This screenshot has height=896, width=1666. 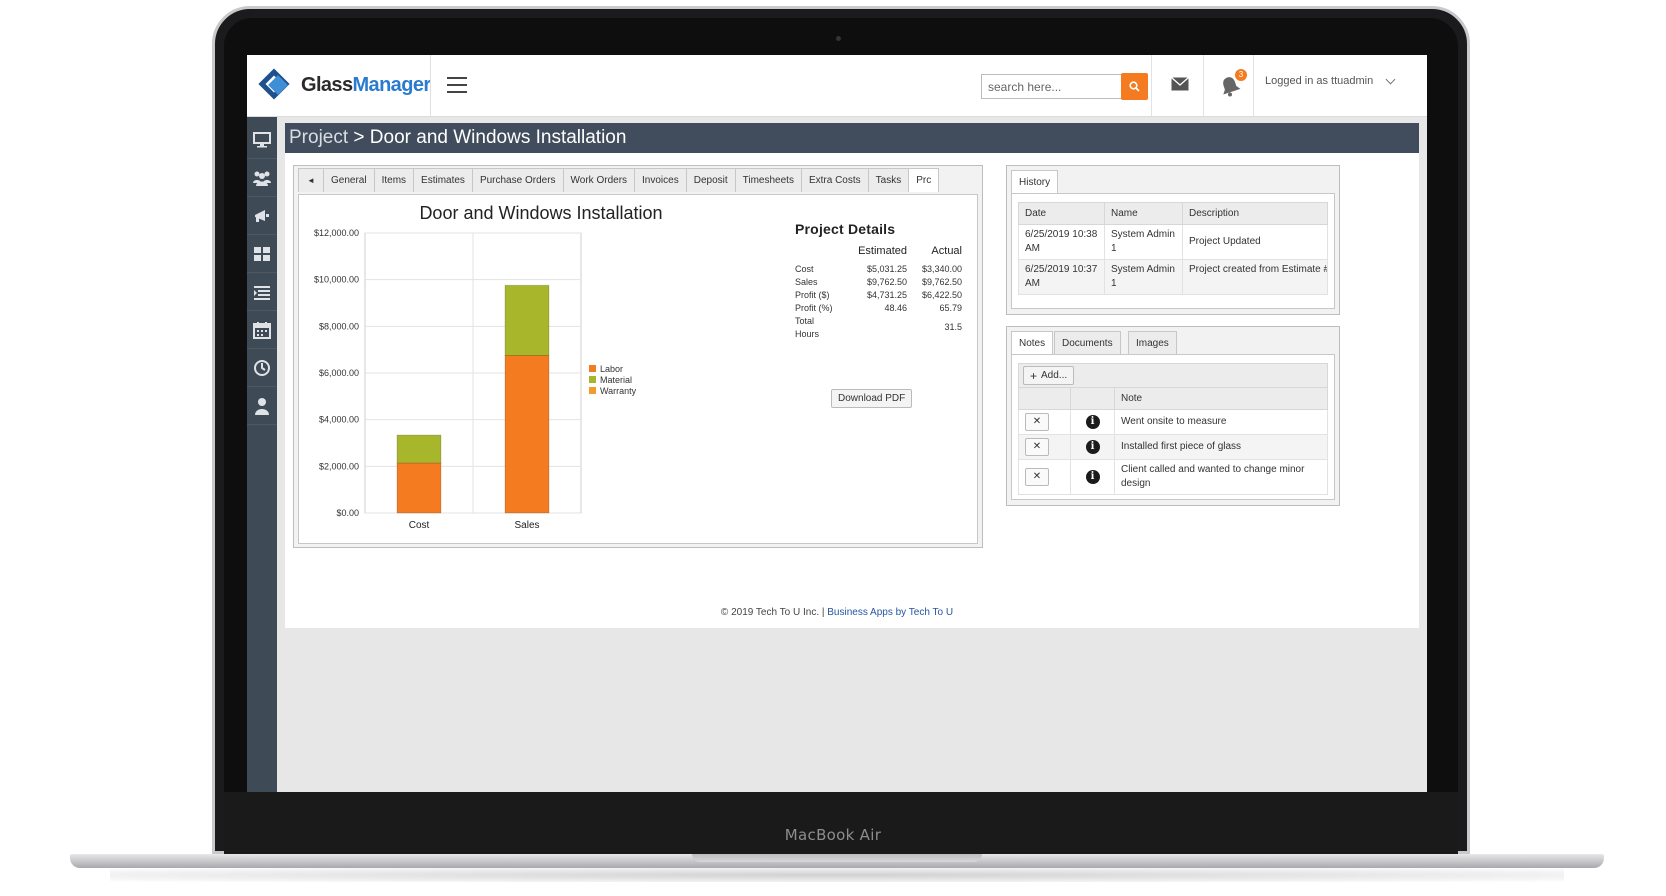 I want to click on table-row: ✕ i Went onsite to measure, so click(x=1173, y=422).